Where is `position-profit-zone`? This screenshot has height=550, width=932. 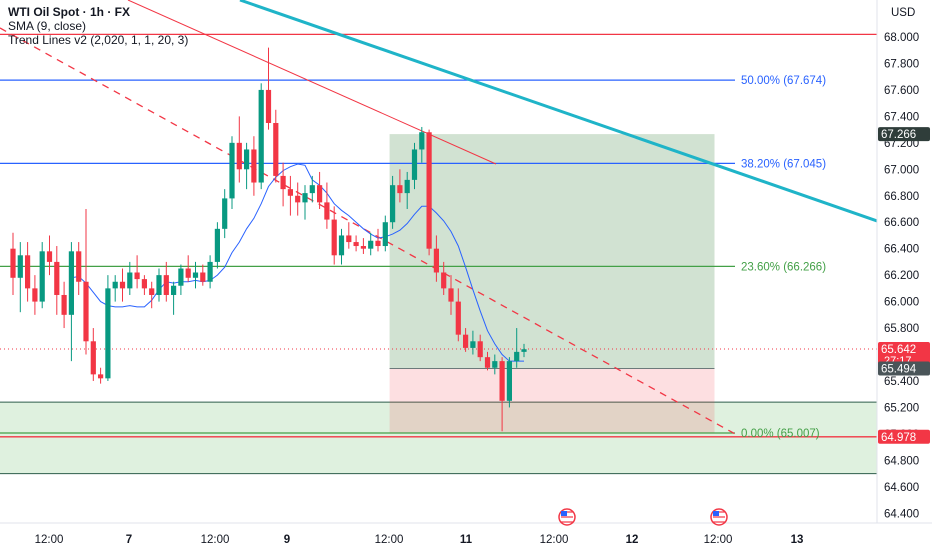 position-profit-zone is located at coordinates (552, 251).